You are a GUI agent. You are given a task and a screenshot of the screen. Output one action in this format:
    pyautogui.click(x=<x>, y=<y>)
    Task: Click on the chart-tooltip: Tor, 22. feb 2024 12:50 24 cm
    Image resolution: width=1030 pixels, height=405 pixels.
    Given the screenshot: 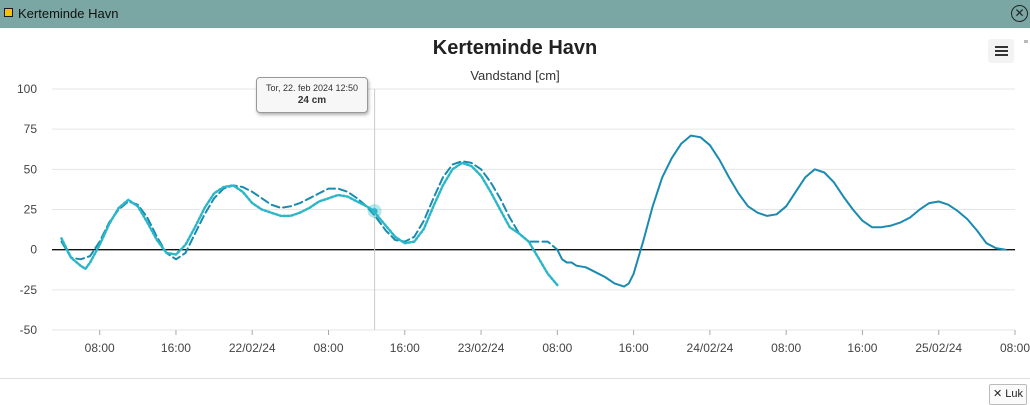 What is the action you would take?
    pyautogui.click(x=312, y=95)
    